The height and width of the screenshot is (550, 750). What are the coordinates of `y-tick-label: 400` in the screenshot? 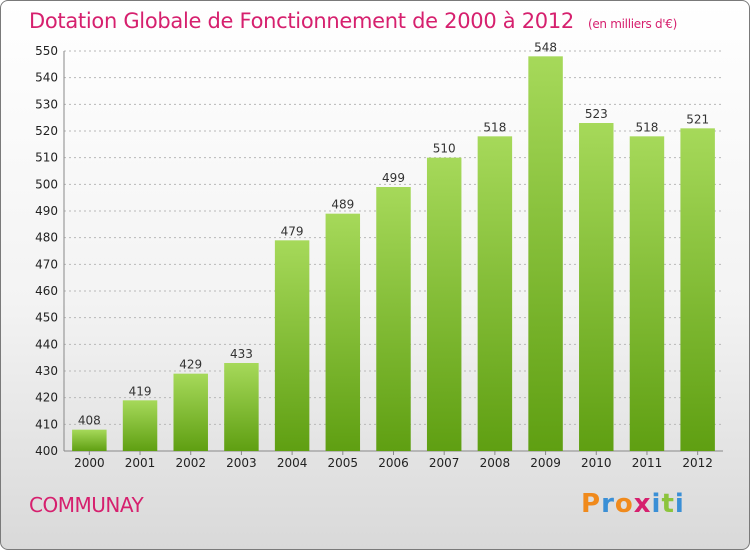 It's located at (46, 451).